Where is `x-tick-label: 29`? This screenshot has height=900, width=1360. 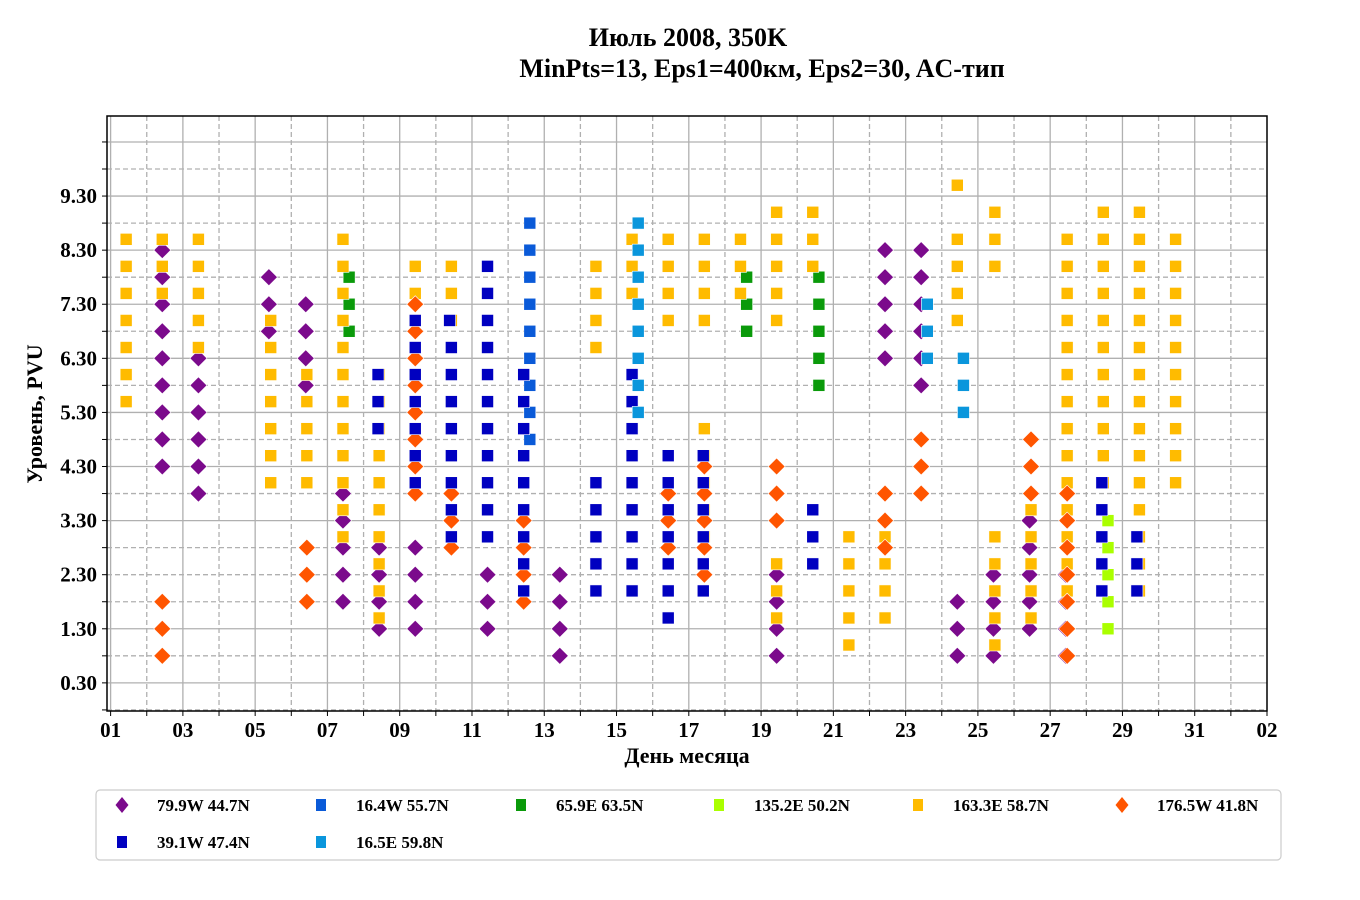 x-tick-label: 29 is located at coordinates (1122, 730).